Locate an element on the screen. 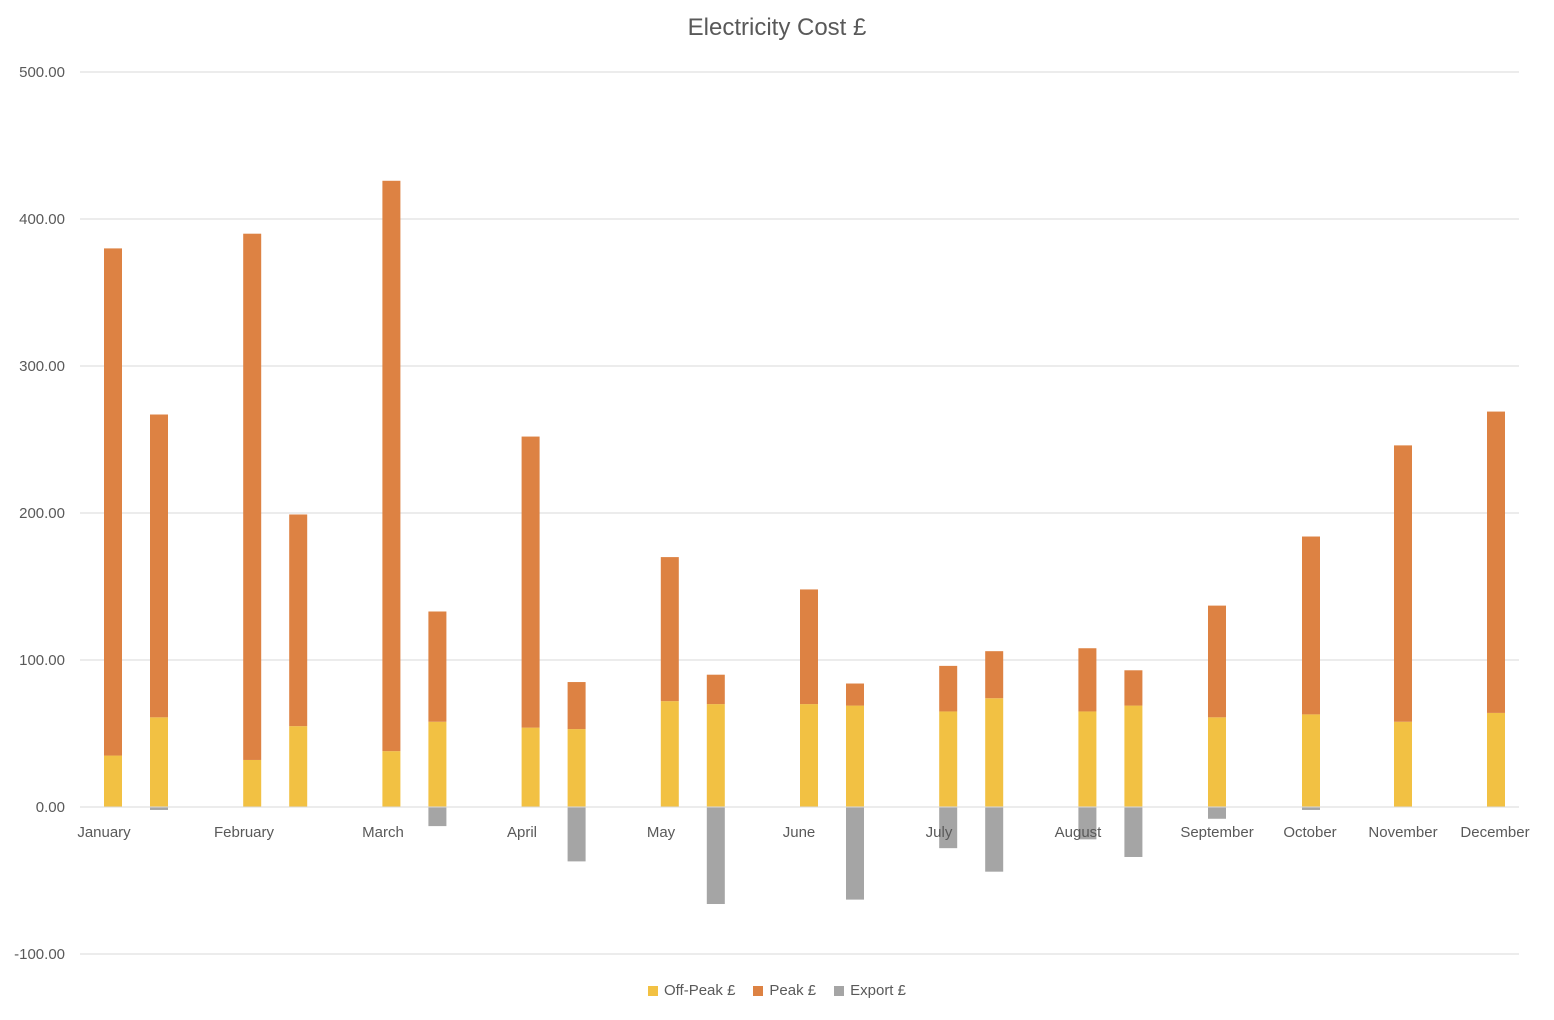 Image resolution: width=1554 pixels, height=1020 pixels. x-tick-label: December is located at coordinates (1494, 832).